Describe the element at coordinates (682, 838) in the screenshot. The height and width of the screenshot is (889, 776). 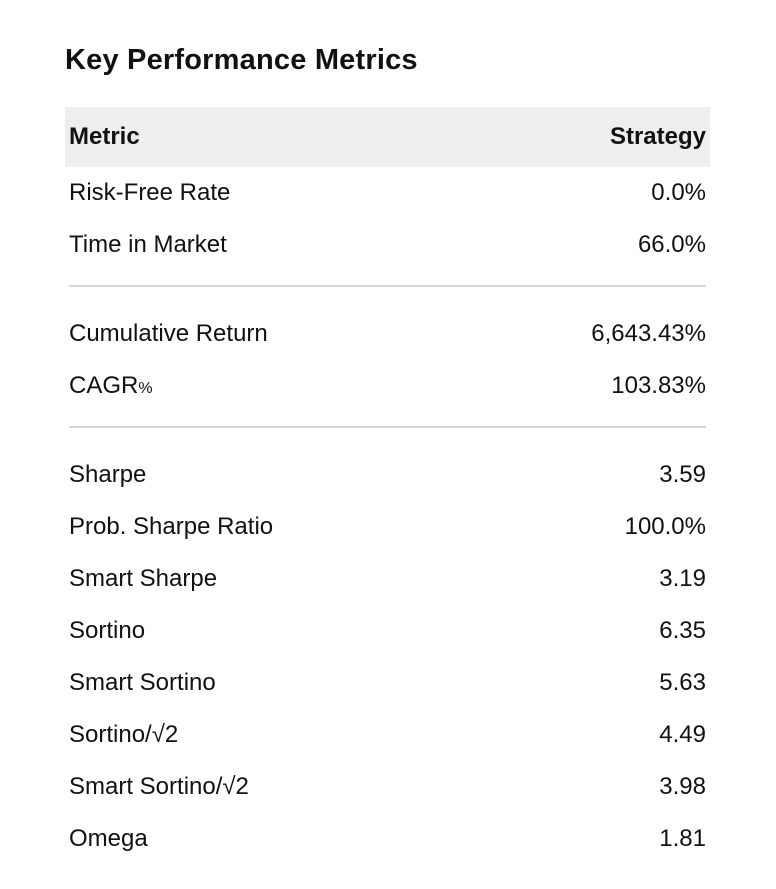
I see `metric-value: 1.81` at that location.